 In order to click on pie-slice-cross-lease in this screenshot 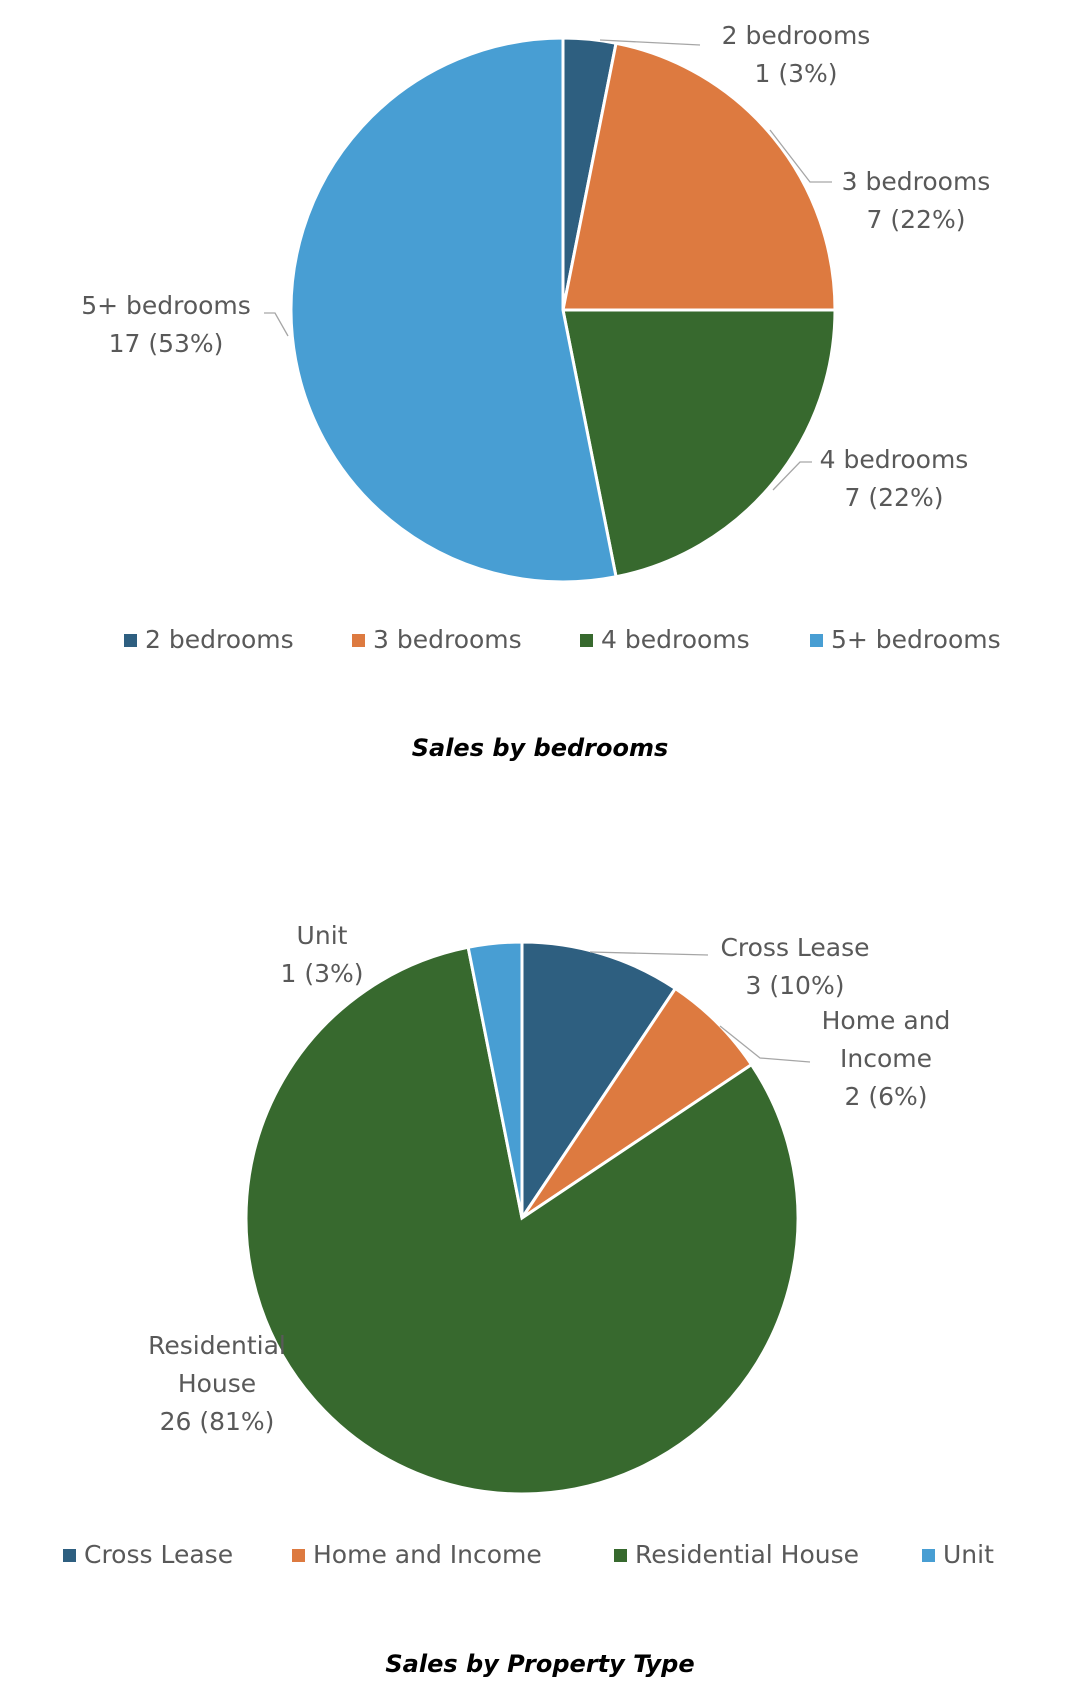, I will do `click(599, 1081)`.